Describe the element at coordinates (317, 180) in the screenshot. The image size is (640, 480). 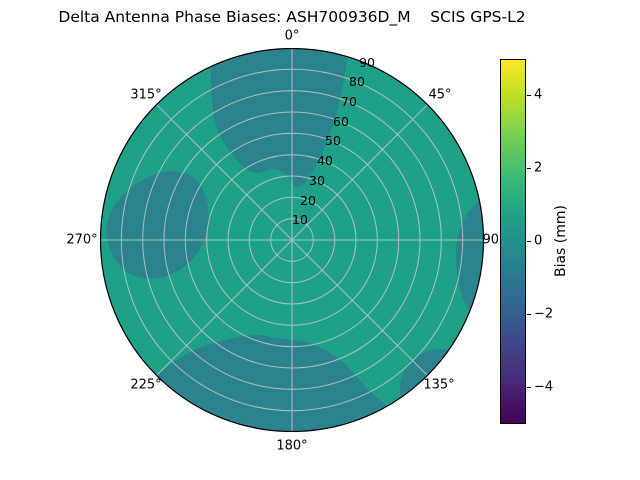
I see `r-label-30: 30` at that location.